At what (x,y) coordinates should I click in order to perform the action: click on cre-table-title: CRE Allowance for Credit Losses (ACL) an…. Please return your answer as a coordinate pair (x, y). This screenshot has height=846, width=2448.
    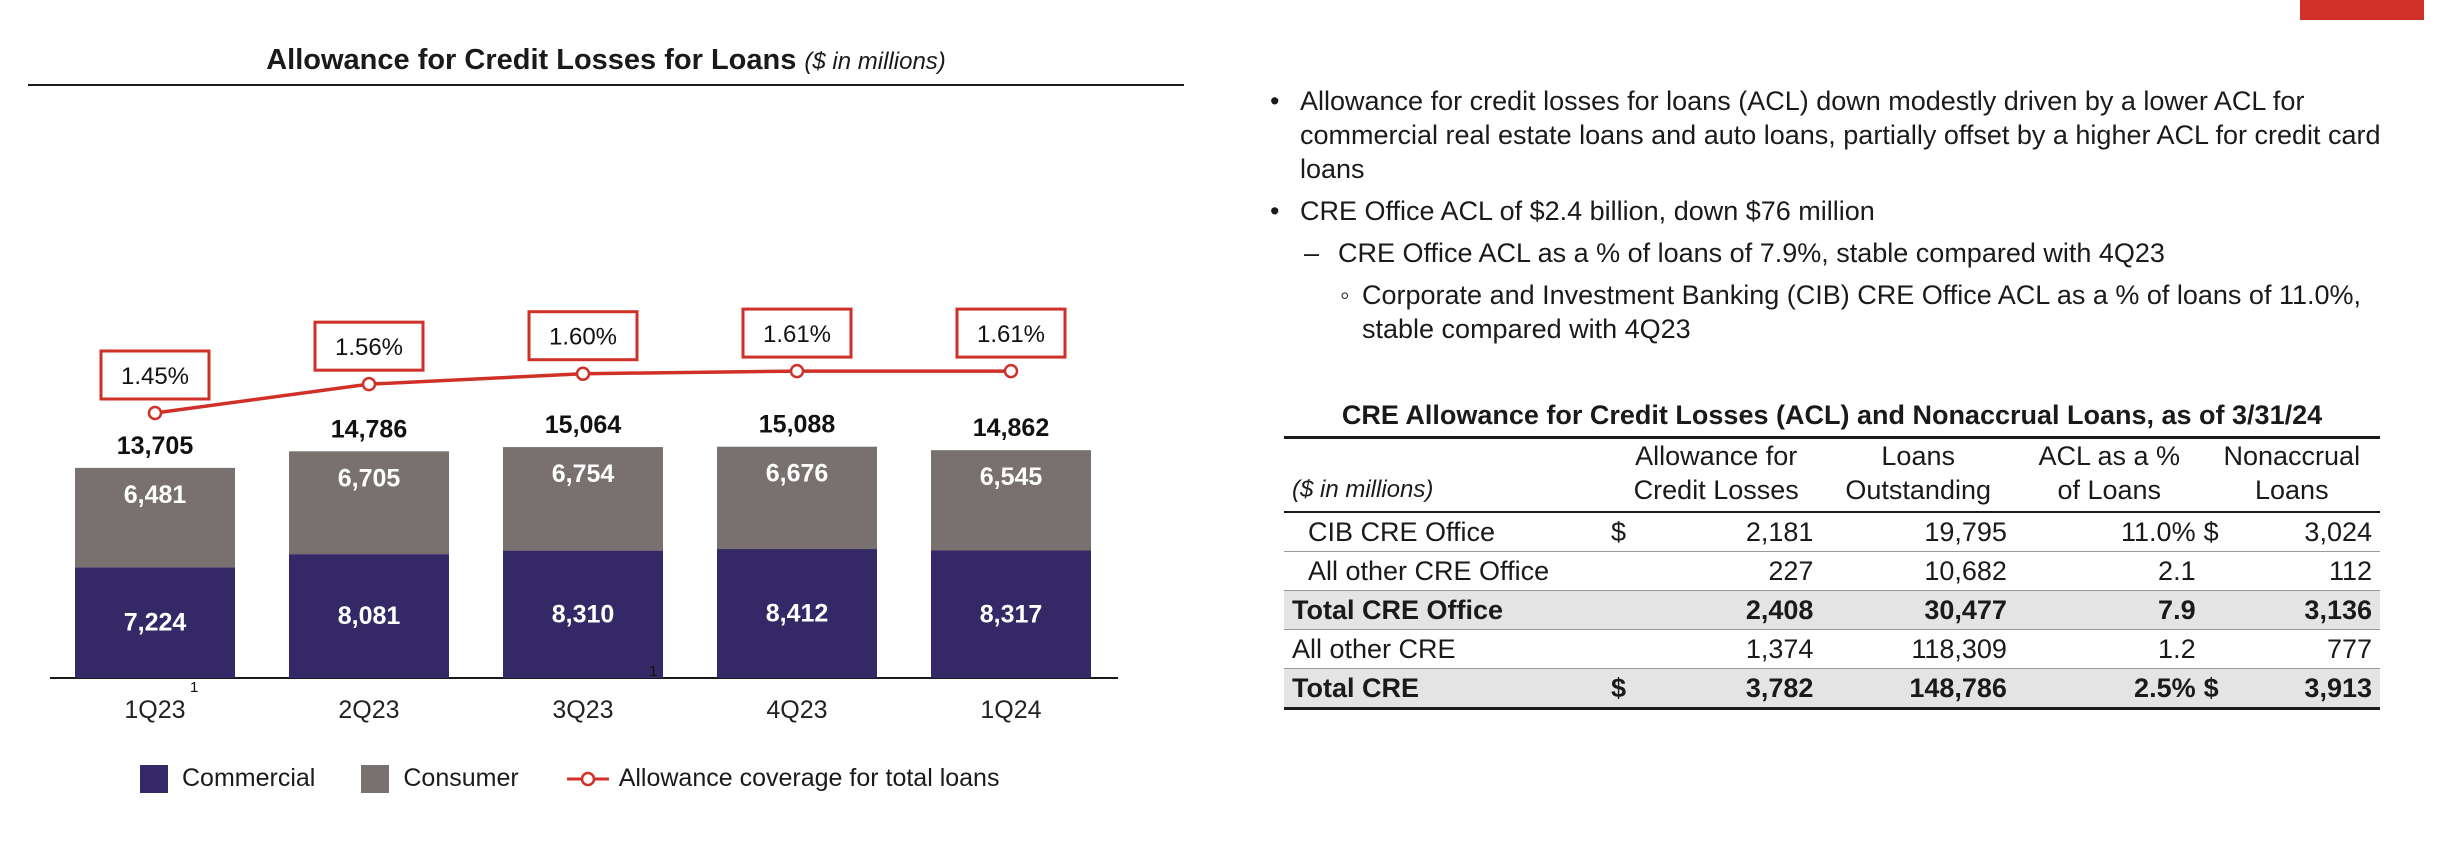
    Looking at the image, I should click on (1832, 415).